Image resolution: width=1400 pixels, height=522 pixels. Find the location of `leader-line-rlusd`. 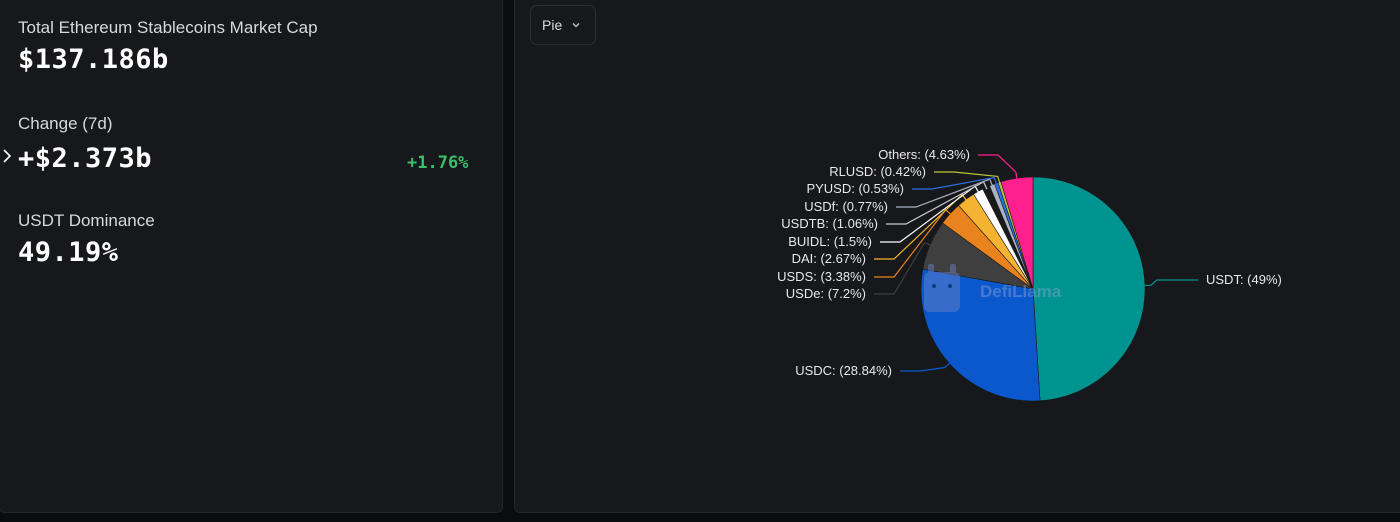

leader-line-rlusd is located at coordinates (967, 178).